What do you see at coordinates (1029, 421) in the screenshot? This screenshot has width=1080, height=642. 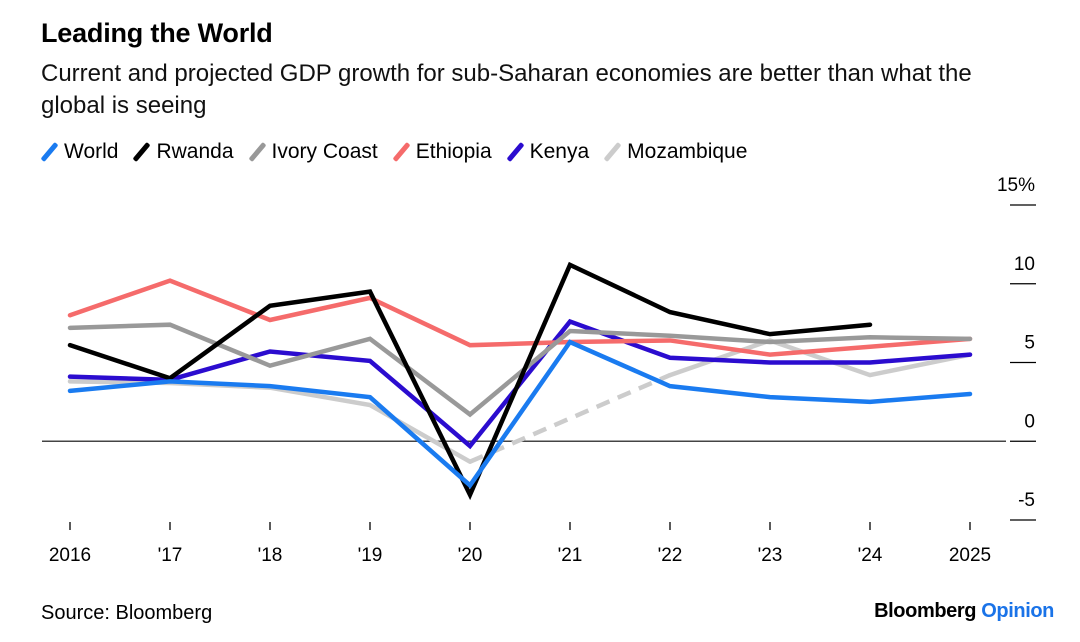 I see `y-tick-label: 0` at bounding box center [1029, 421].